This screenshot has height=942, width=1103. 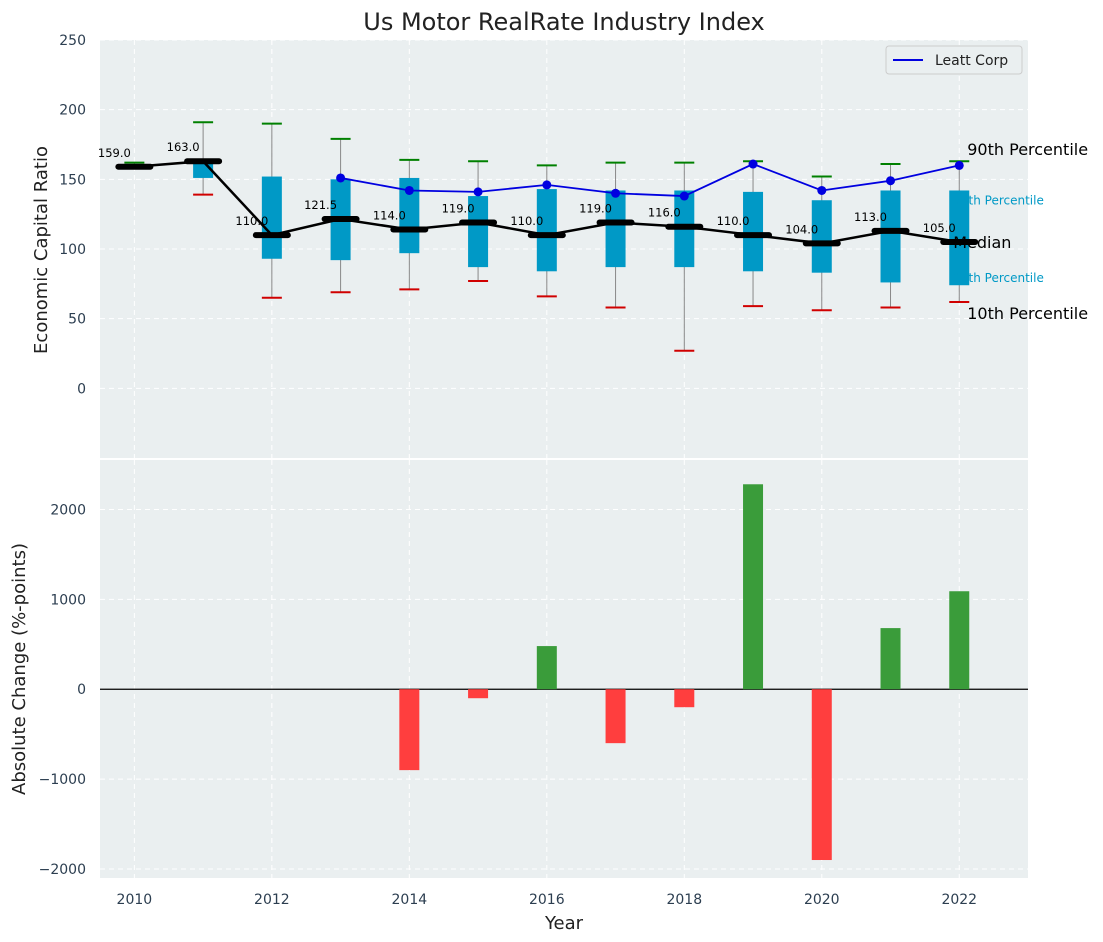 What do you see at coordinates (971, 61) in the screenshot?
I see `legend-entry-leatt-corp: Leatt Corp` at bounding box center [971, 61].